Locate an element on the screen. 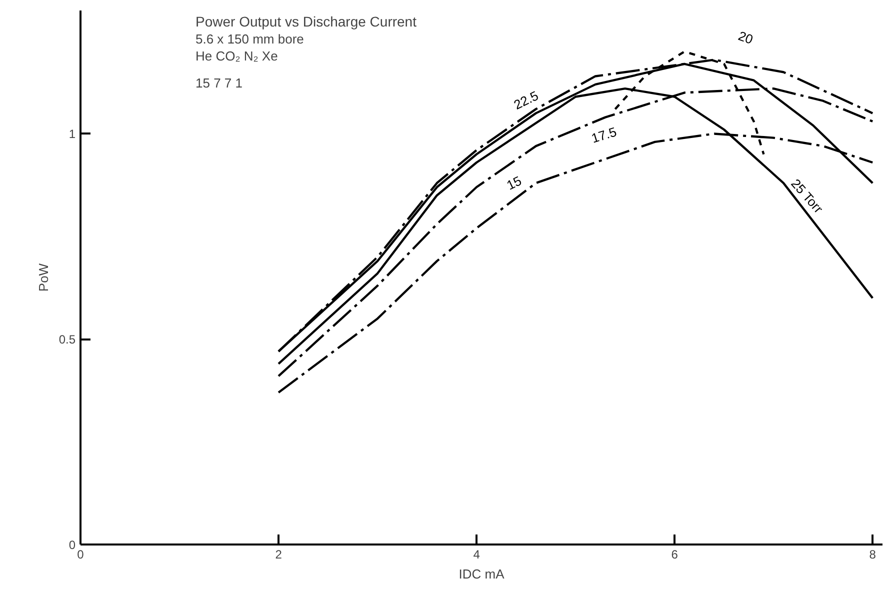 The width and height of the screenshot is (890, 612). x-axis-title: IDC mA is located at coordinates (481, 574).